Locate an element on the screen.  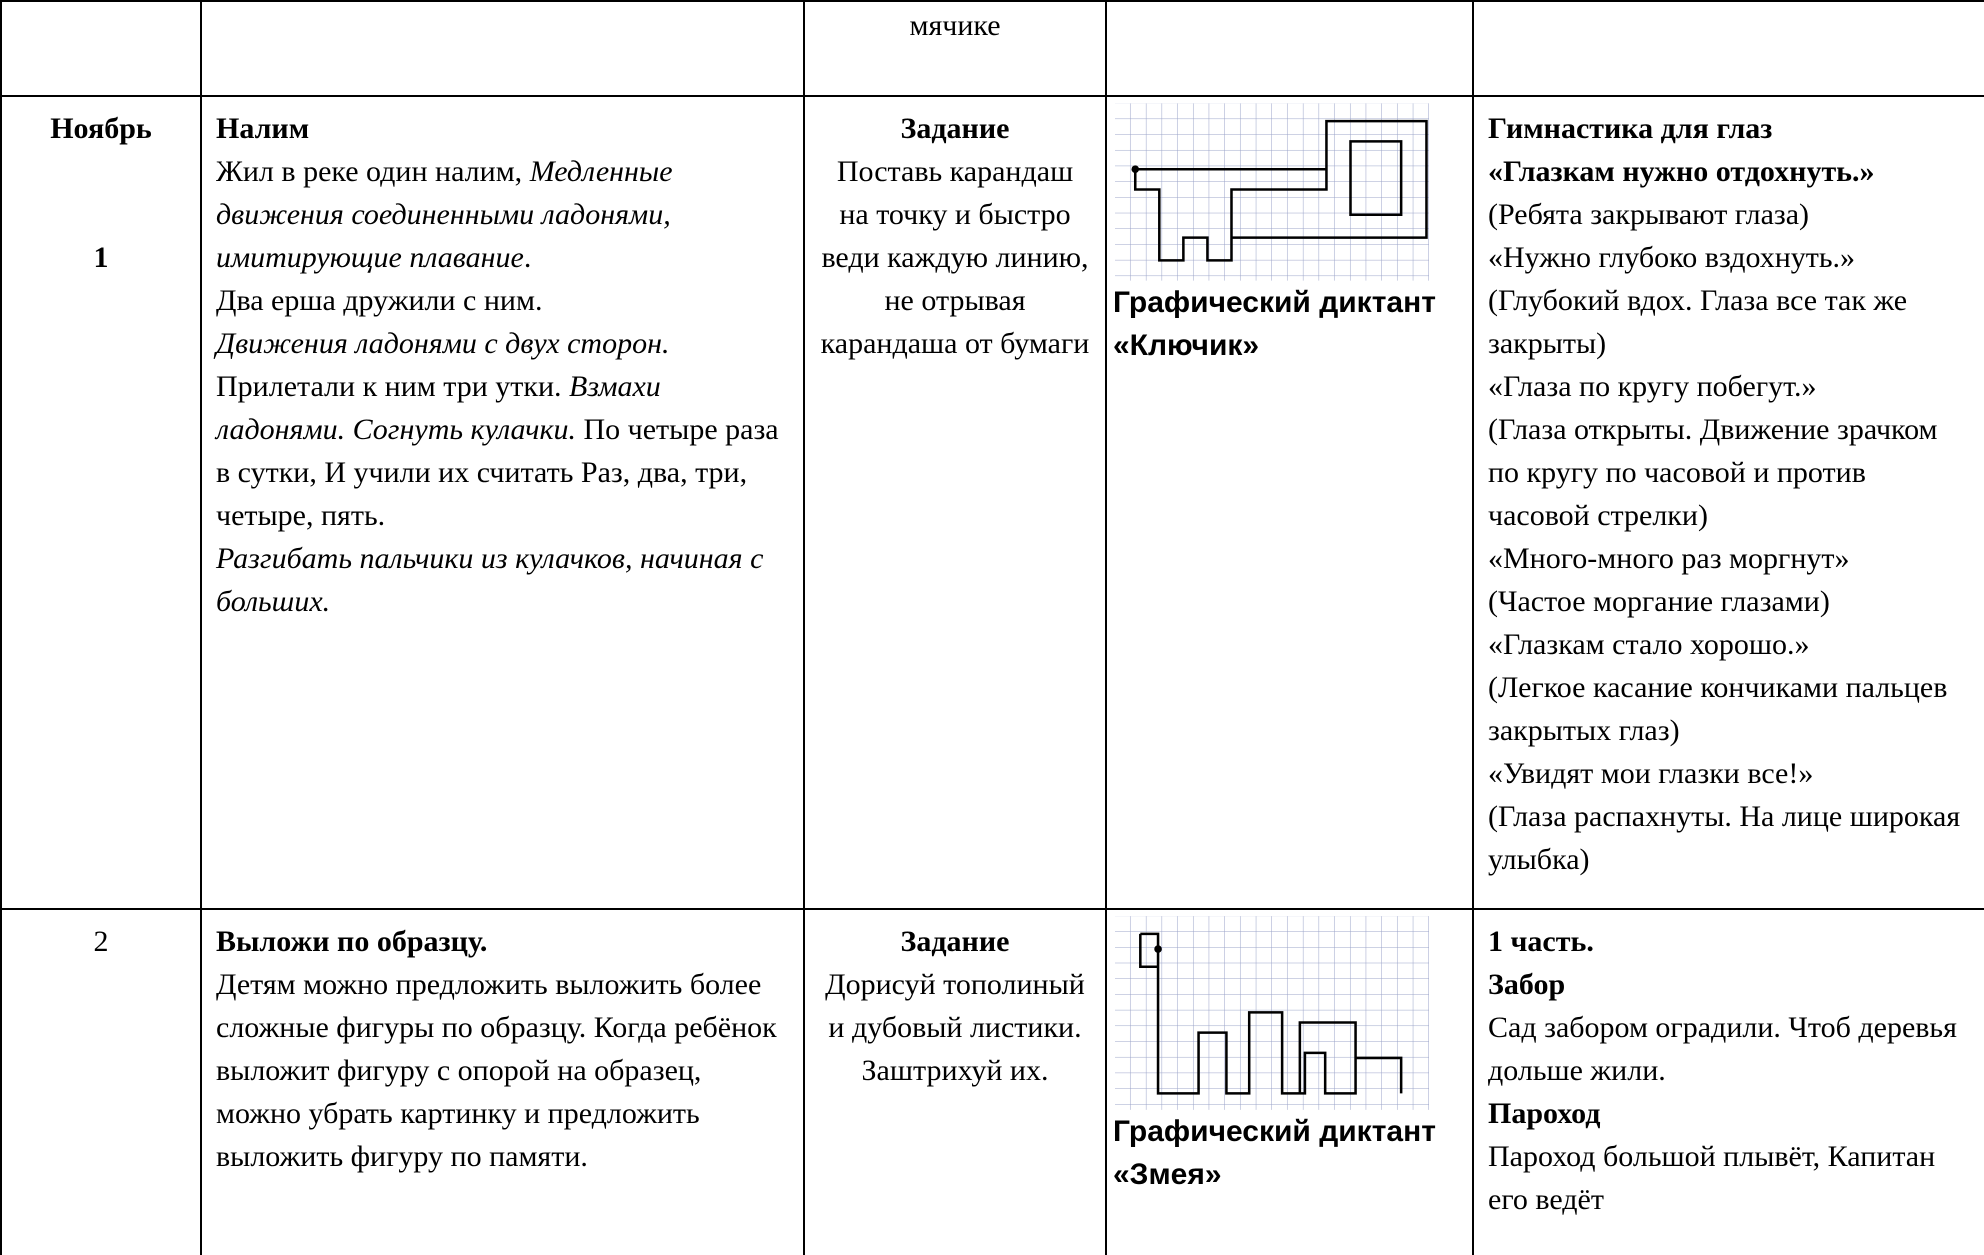
exercise-line: «Глазкам стало хорошо.» is located at coordinates (1649, 644).